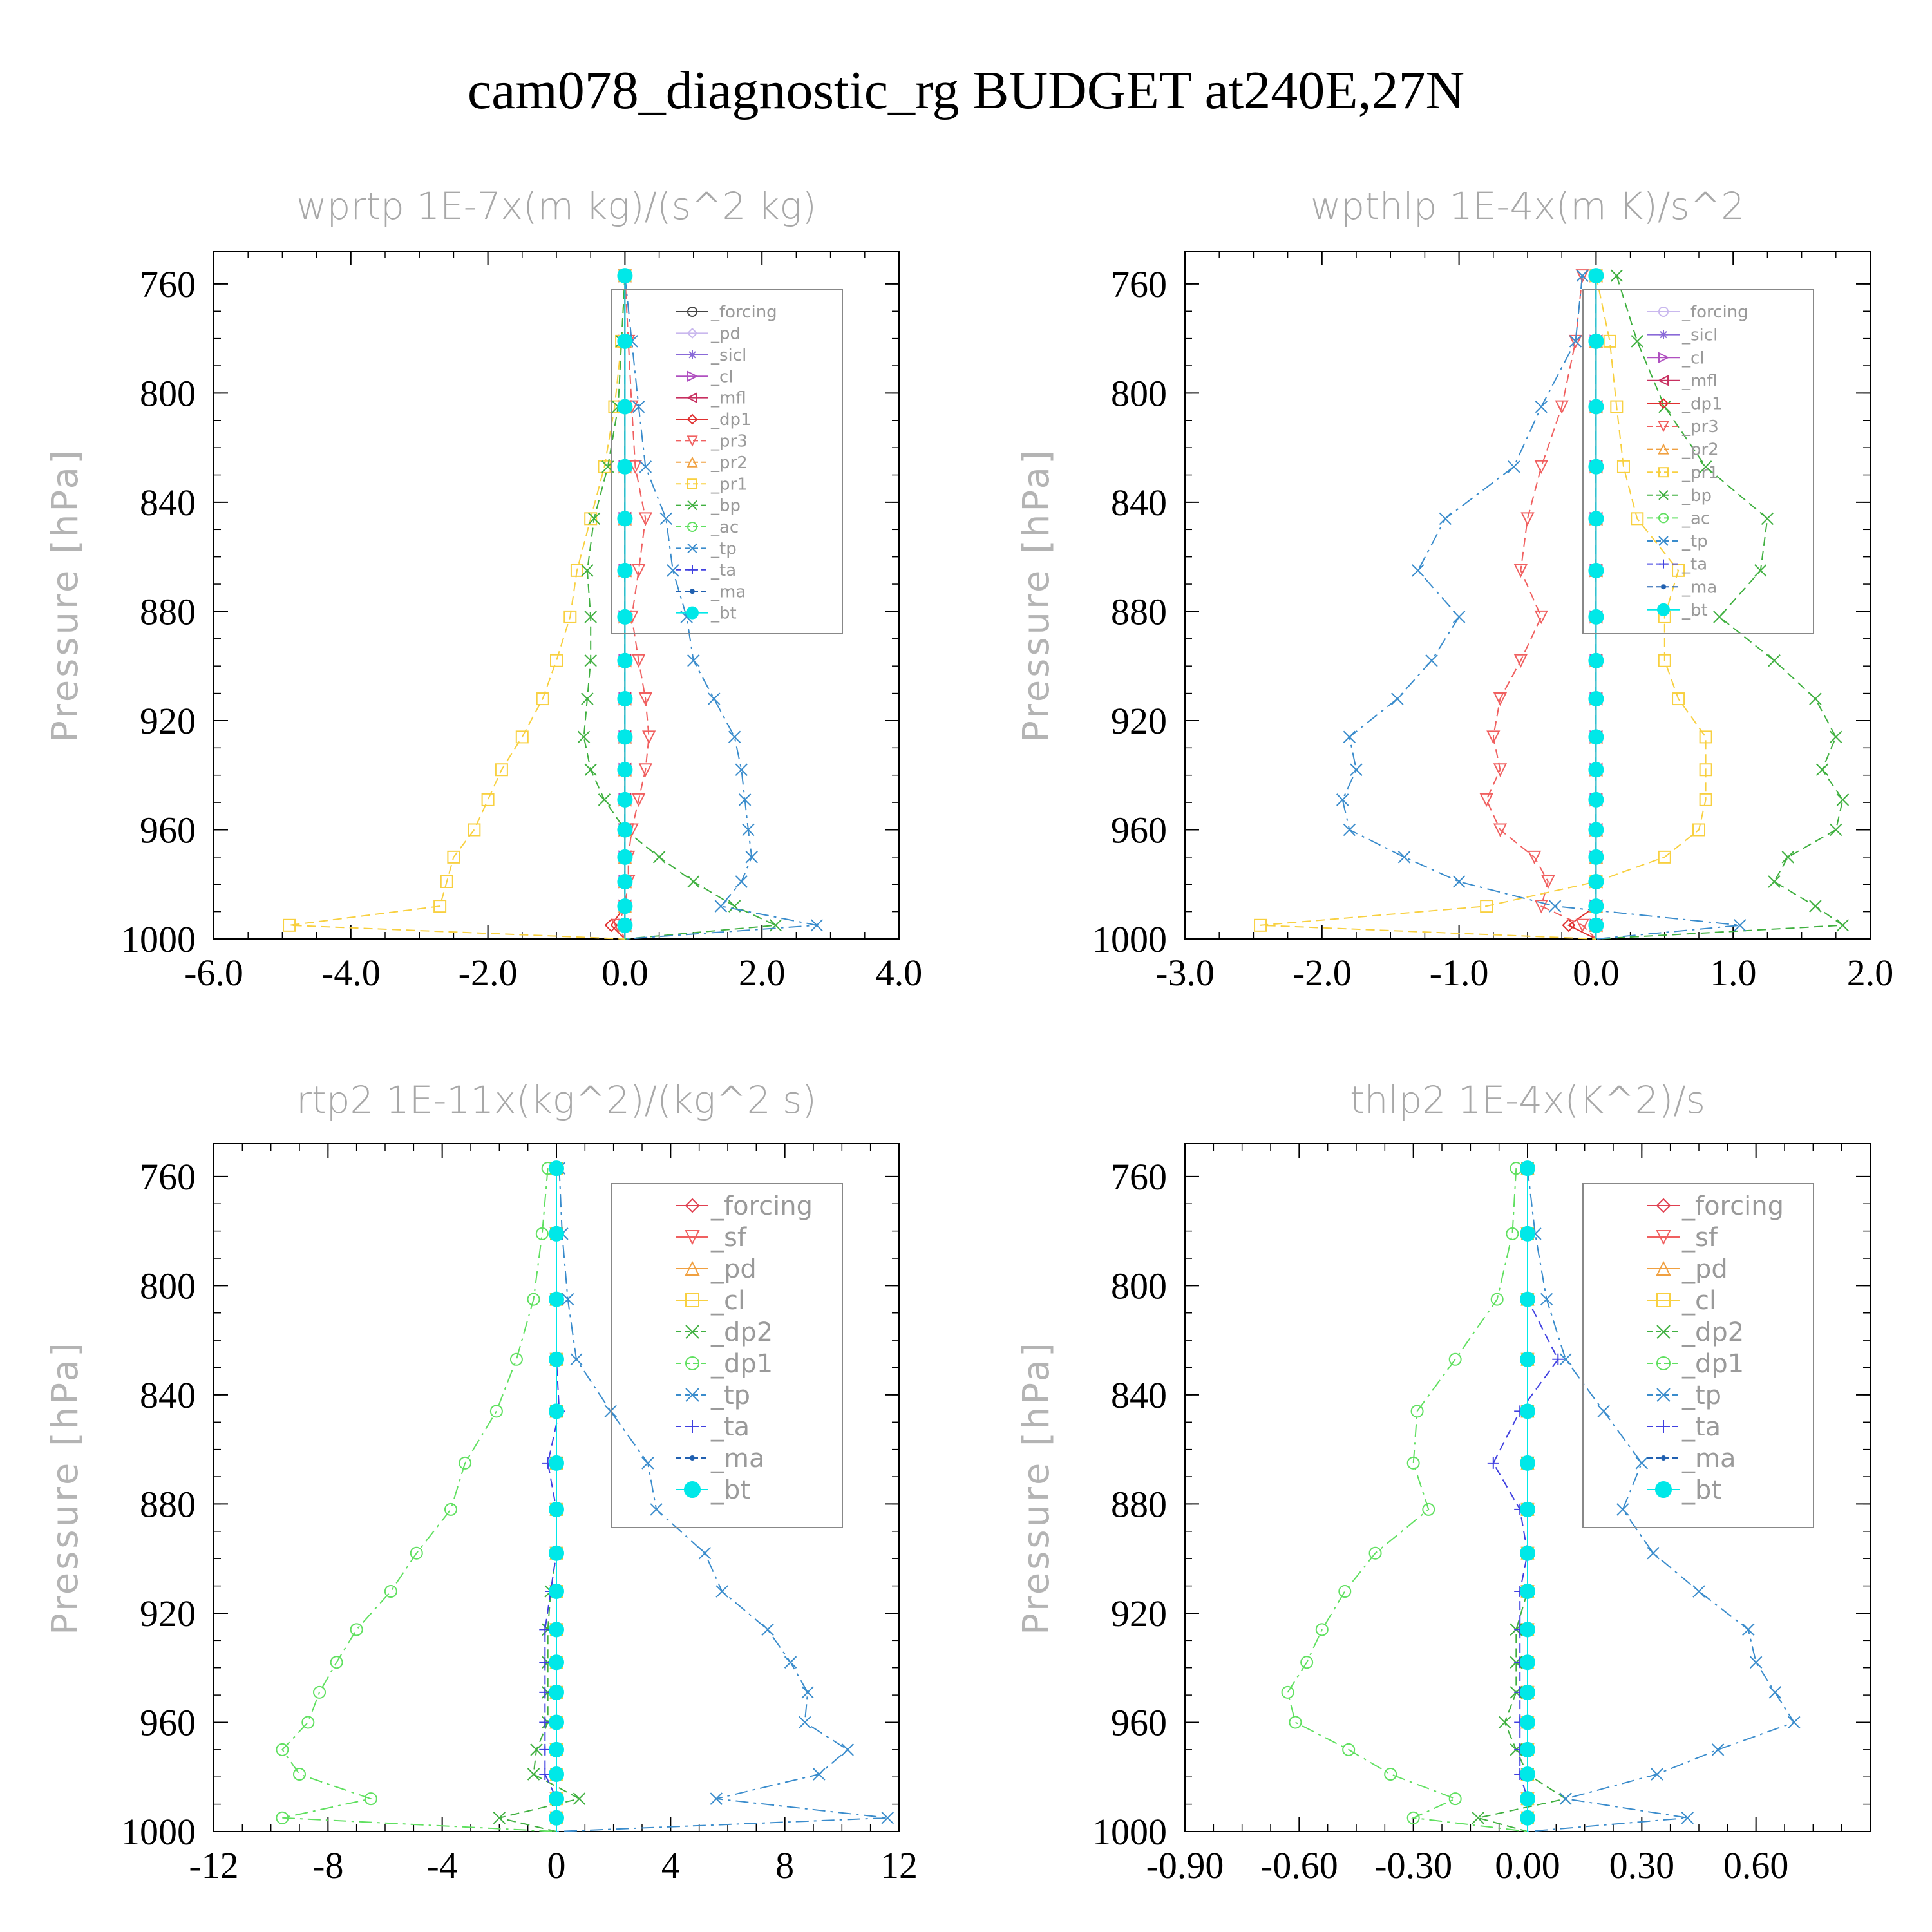 The height and width of the screenshot is (1932, 1932). What do you see at coordinates (1700, 427) in the screenshot?
I see `legend-entry: _pr3` at bounding box center [1700, 427].